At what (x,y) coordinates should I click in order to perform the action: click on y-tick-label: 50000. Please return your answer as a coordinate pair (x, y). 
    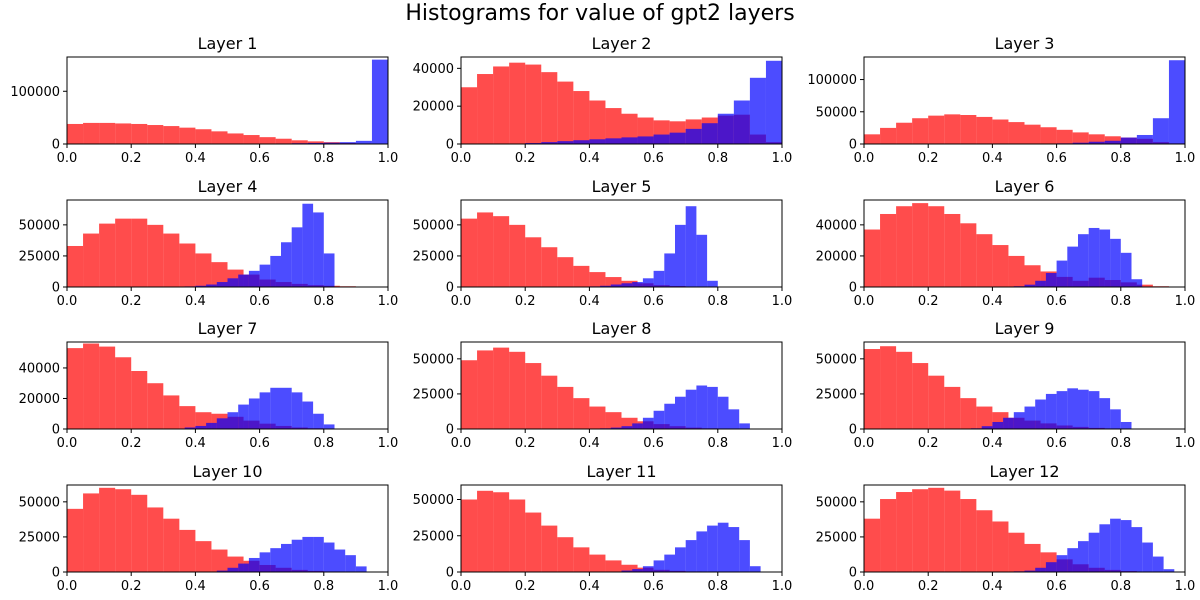
    Looking at the image, I should click on (433, 359).